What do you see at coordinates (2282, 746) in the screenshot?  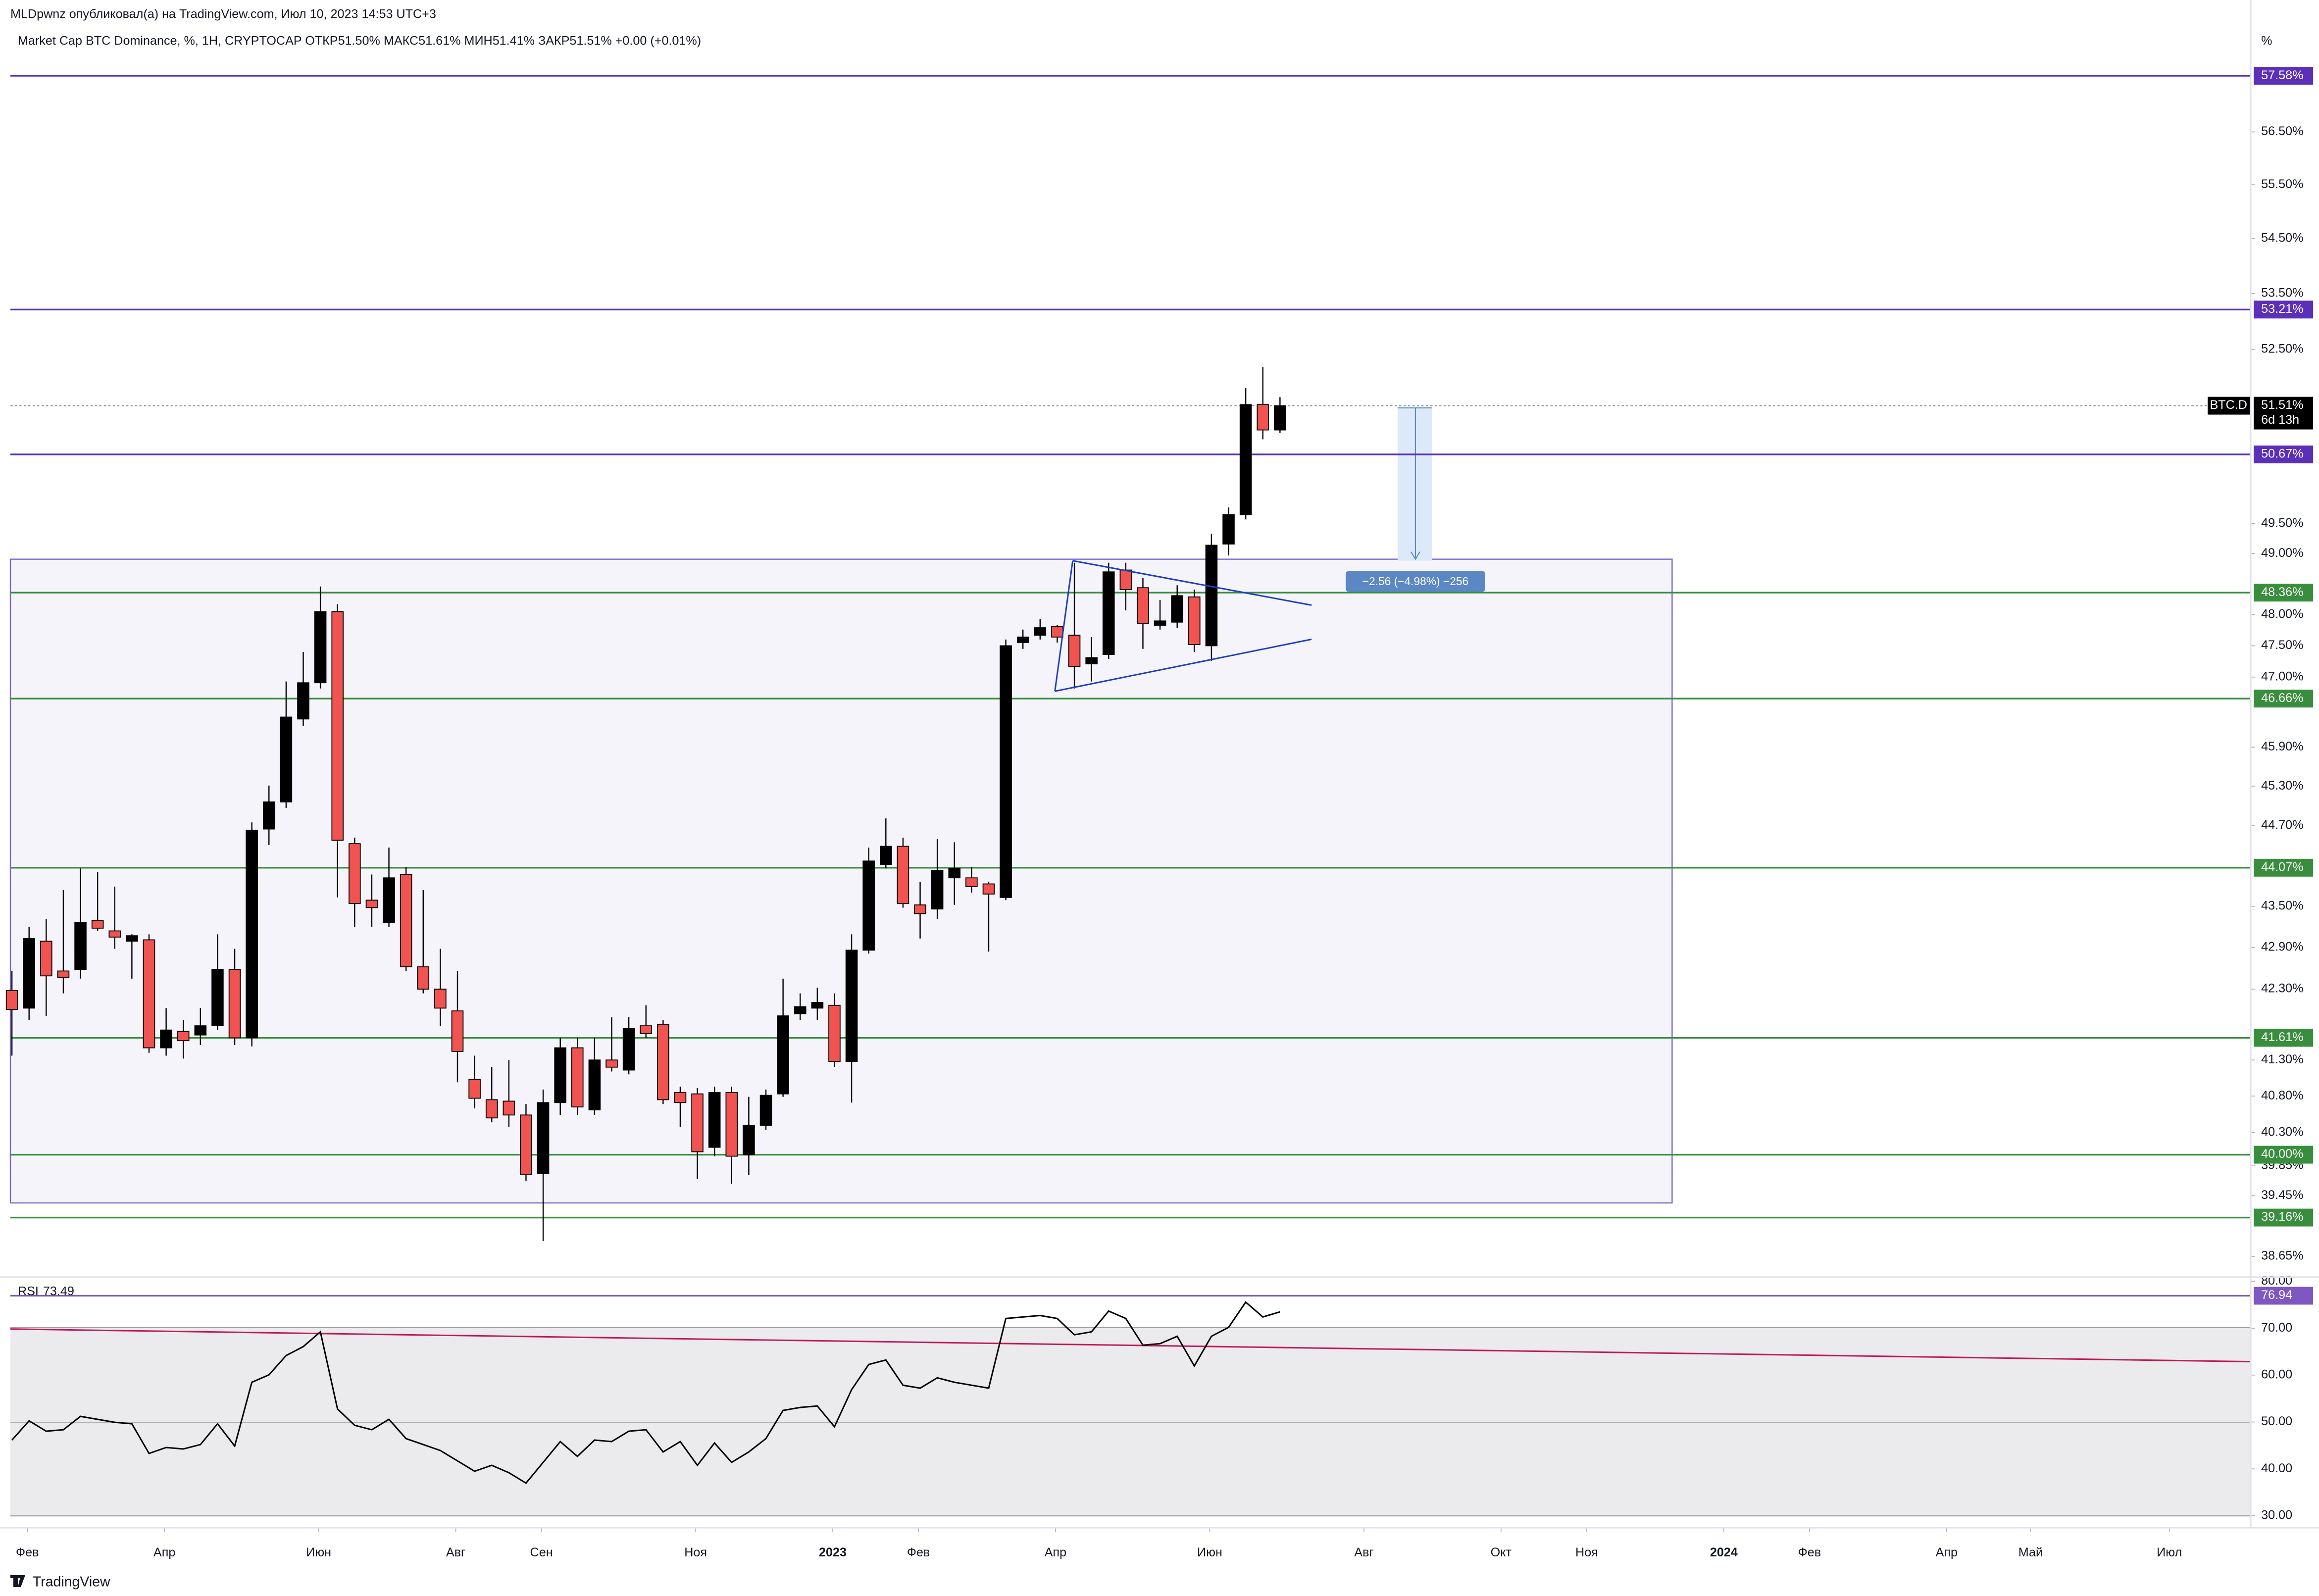 I see `y-tick-label: 45.90%` at bounding box center [2282, 746].